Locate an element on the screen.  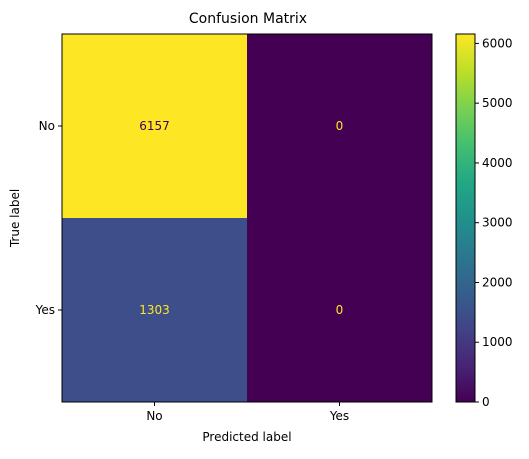
colorbar-tick-label: 5000 is located at coordinates (497, 103).